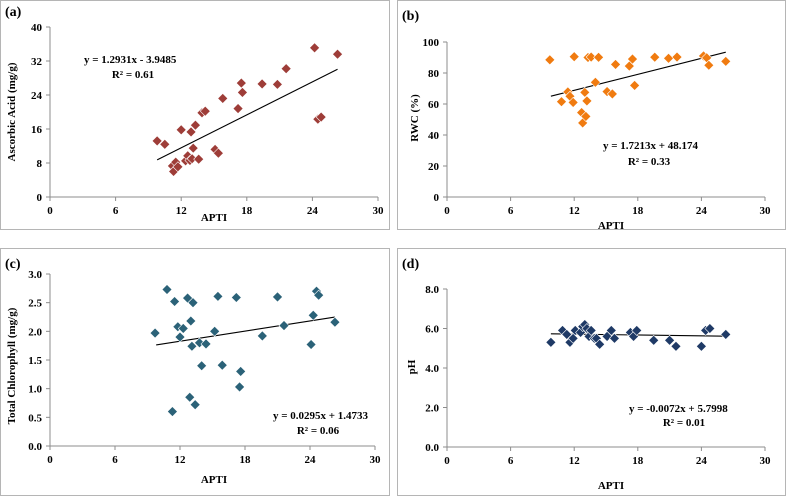 The width and height of the screenshot is (787, 497). I want to click on panel-a-trendline, so click(247, 114).